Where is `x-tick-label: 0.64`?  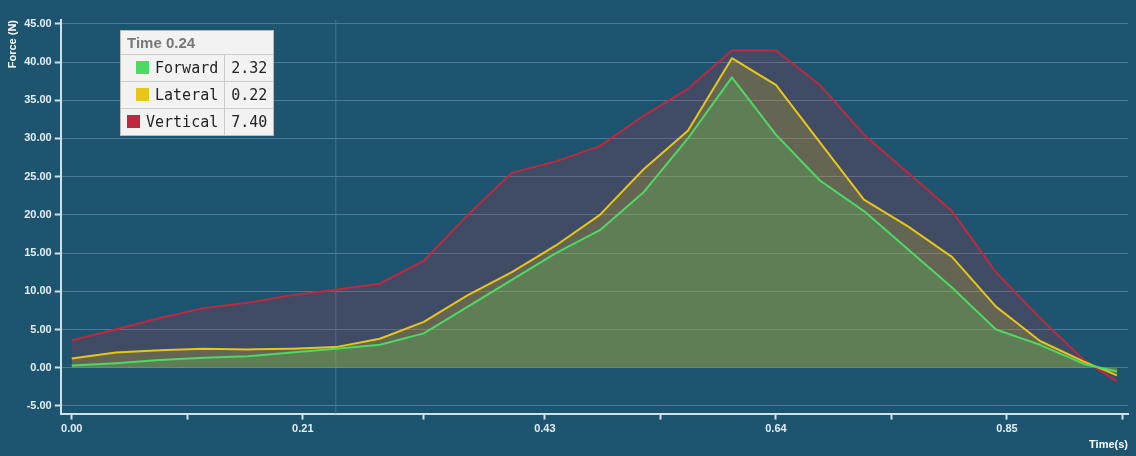
x-tick-label: 0.64 is located at coordinates (776, 428).